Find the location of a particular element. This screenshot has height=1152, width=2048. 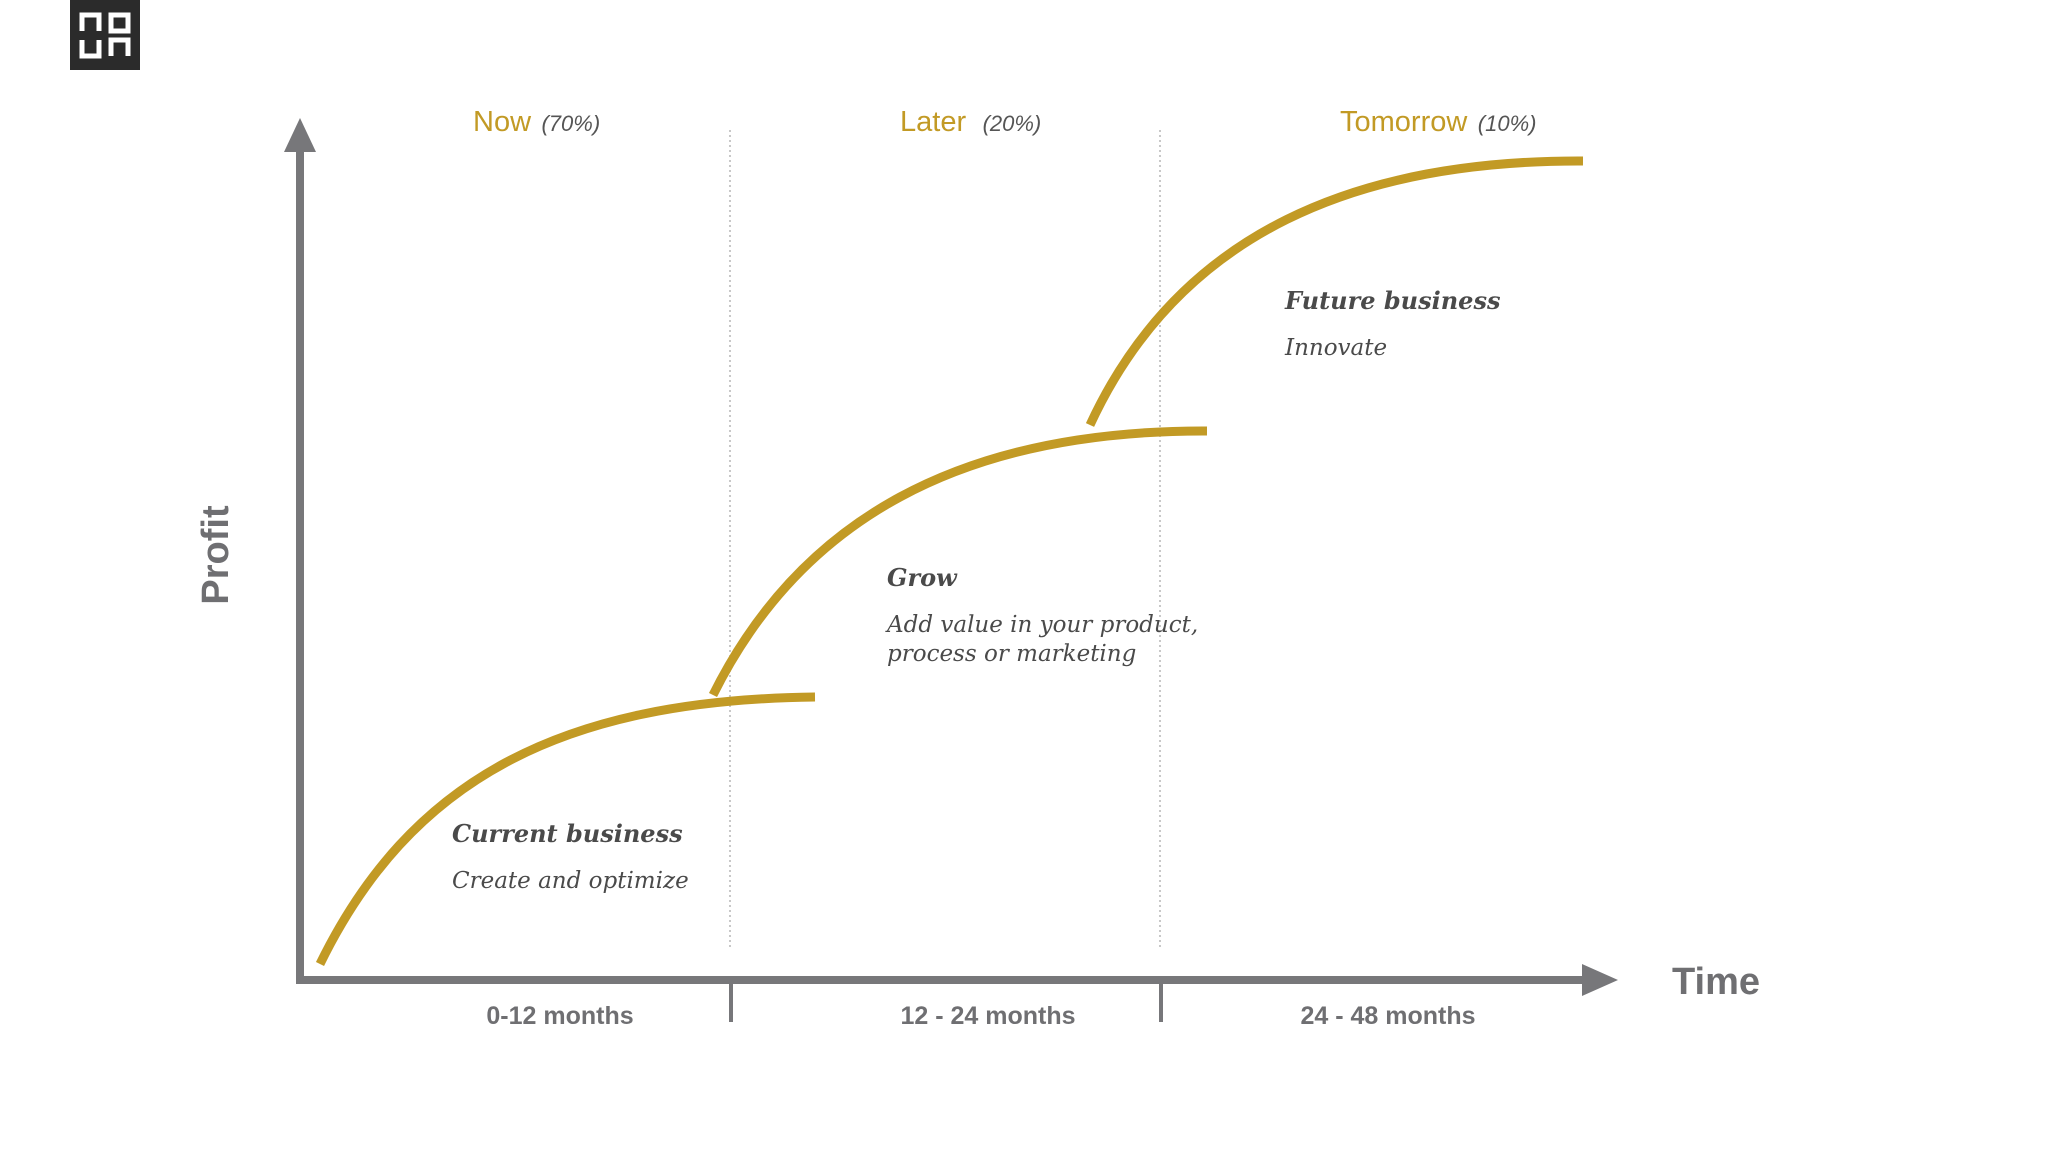

x-axis-label: Time is located at coordinates (1716, 982).